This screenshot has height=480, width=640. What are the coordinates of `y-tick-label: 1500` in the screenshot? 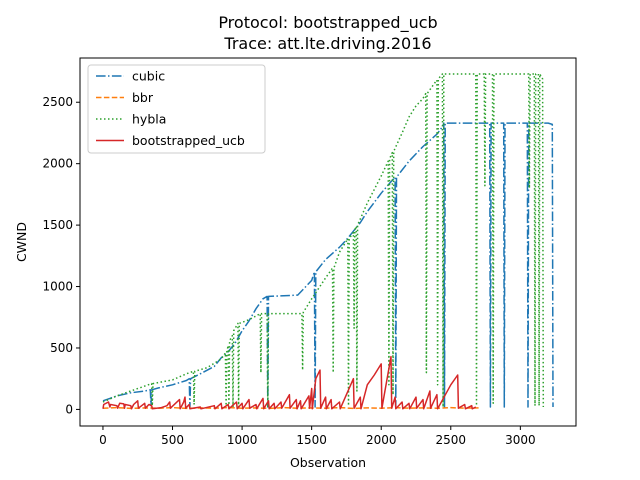 It's located at (57, 225).